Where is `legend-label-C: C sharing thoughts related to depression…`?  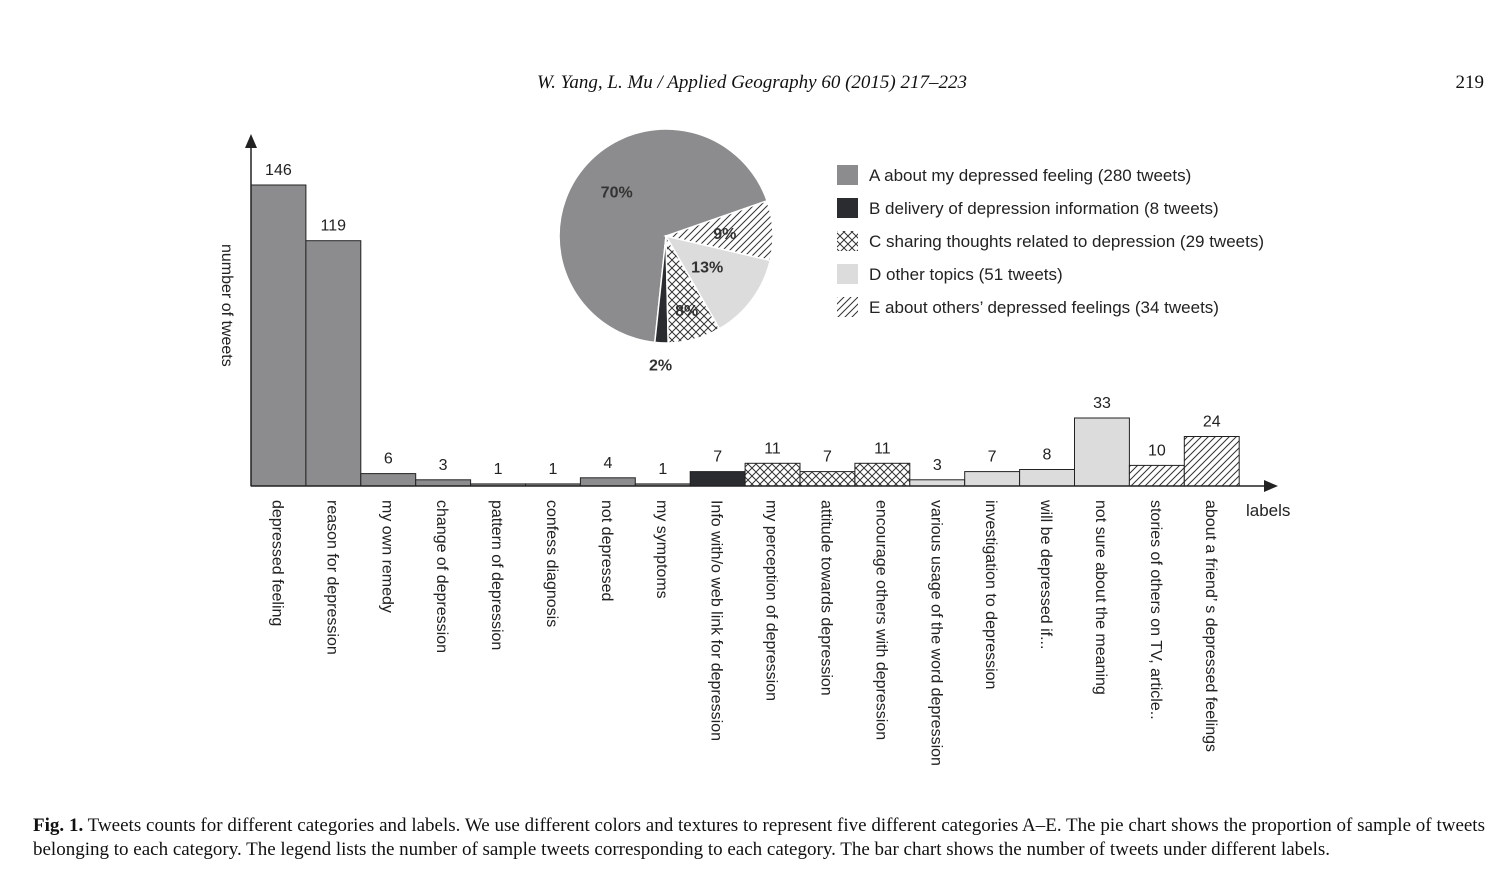
legend-label-C: C sharing thoughts related to depression… is located at coordinates (1066, 241).